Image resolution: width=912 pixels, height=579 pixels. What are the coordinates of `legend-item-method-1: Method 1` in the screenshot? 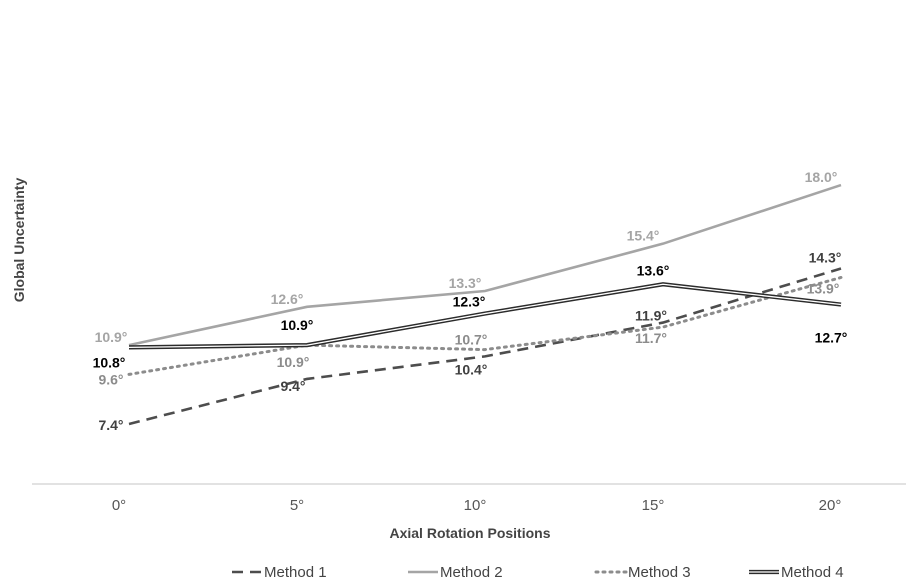 It's located at (279, 571).